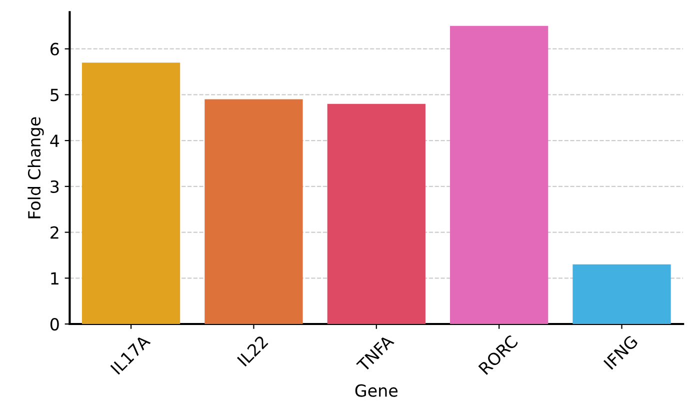  I want to click on y-tick-label: 6, so click(54, 49).